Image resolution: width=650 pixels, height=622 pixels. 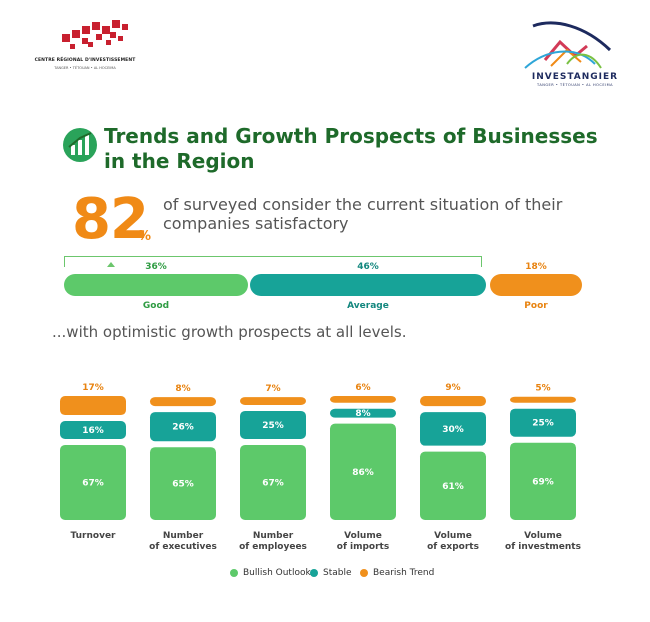 I want to click on bar-value-label: 65%, so click(x=183, y=485).